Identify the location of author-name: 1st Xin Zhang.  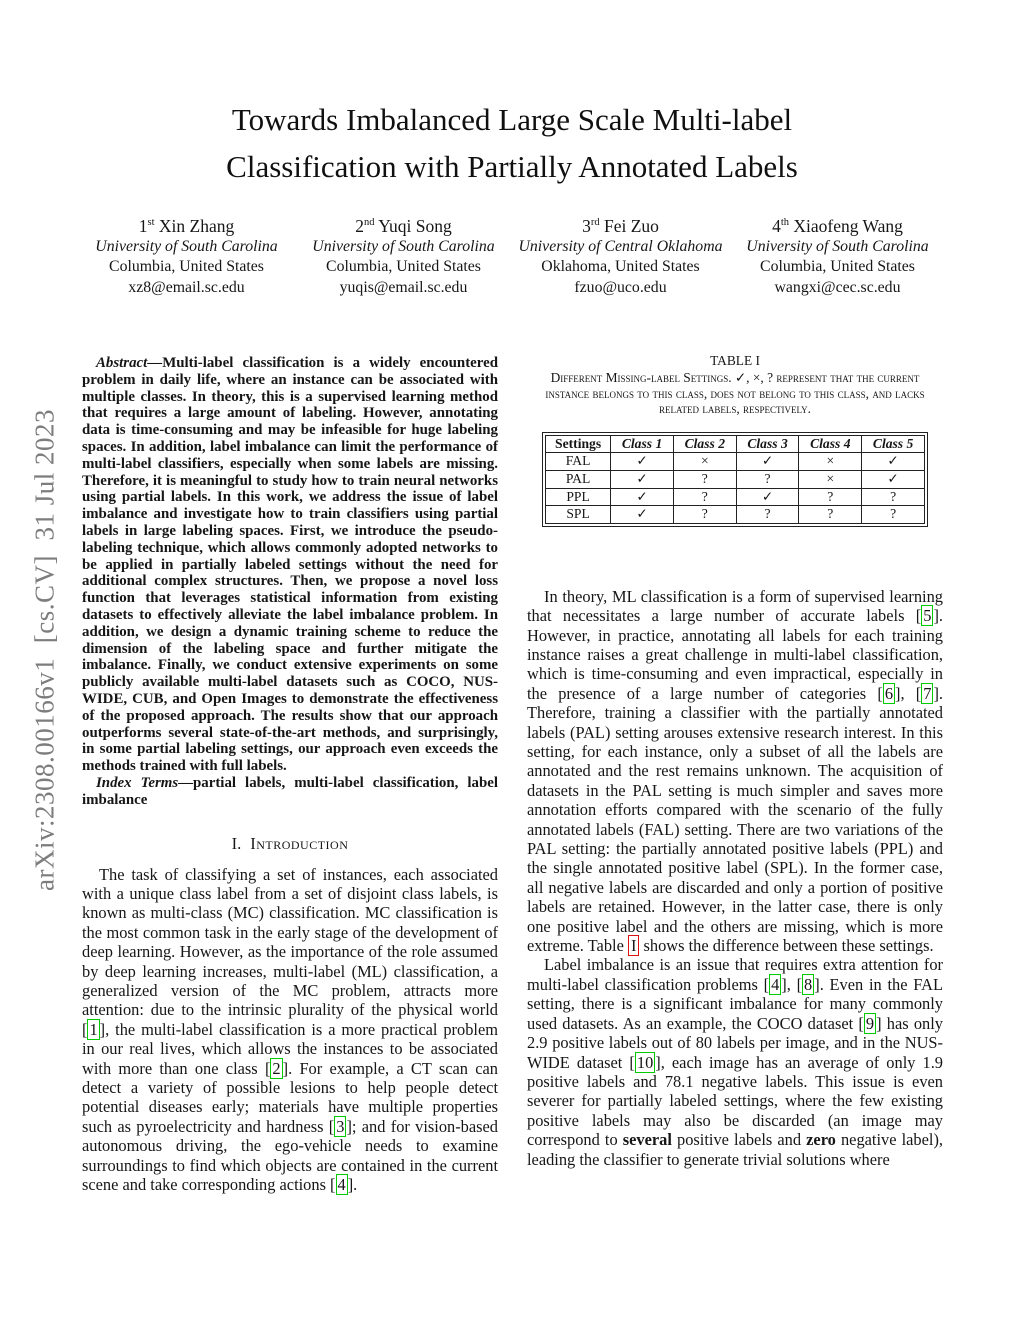
(186, 225).